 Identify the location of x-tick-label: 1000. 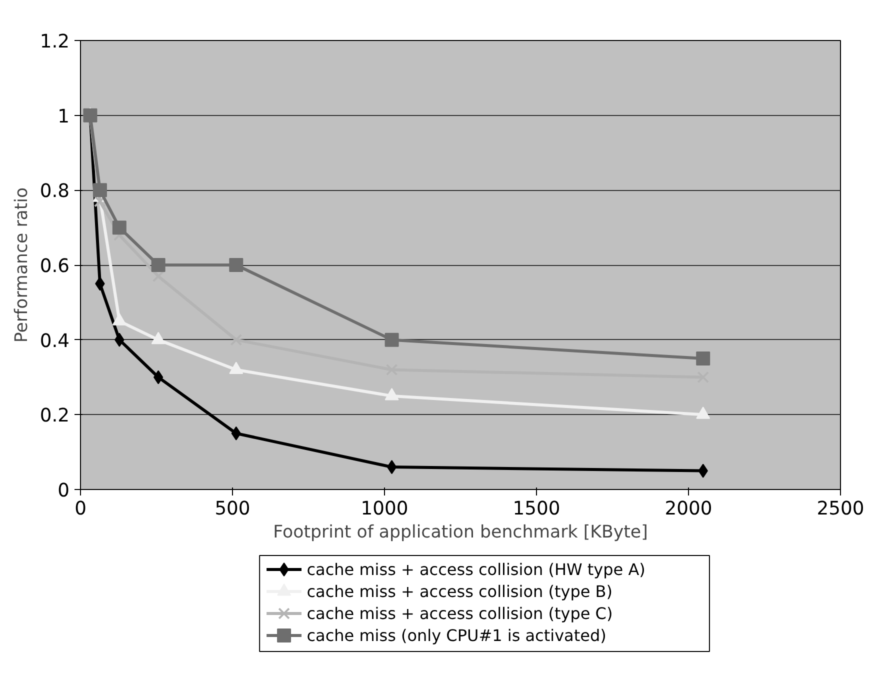
(384, 509).